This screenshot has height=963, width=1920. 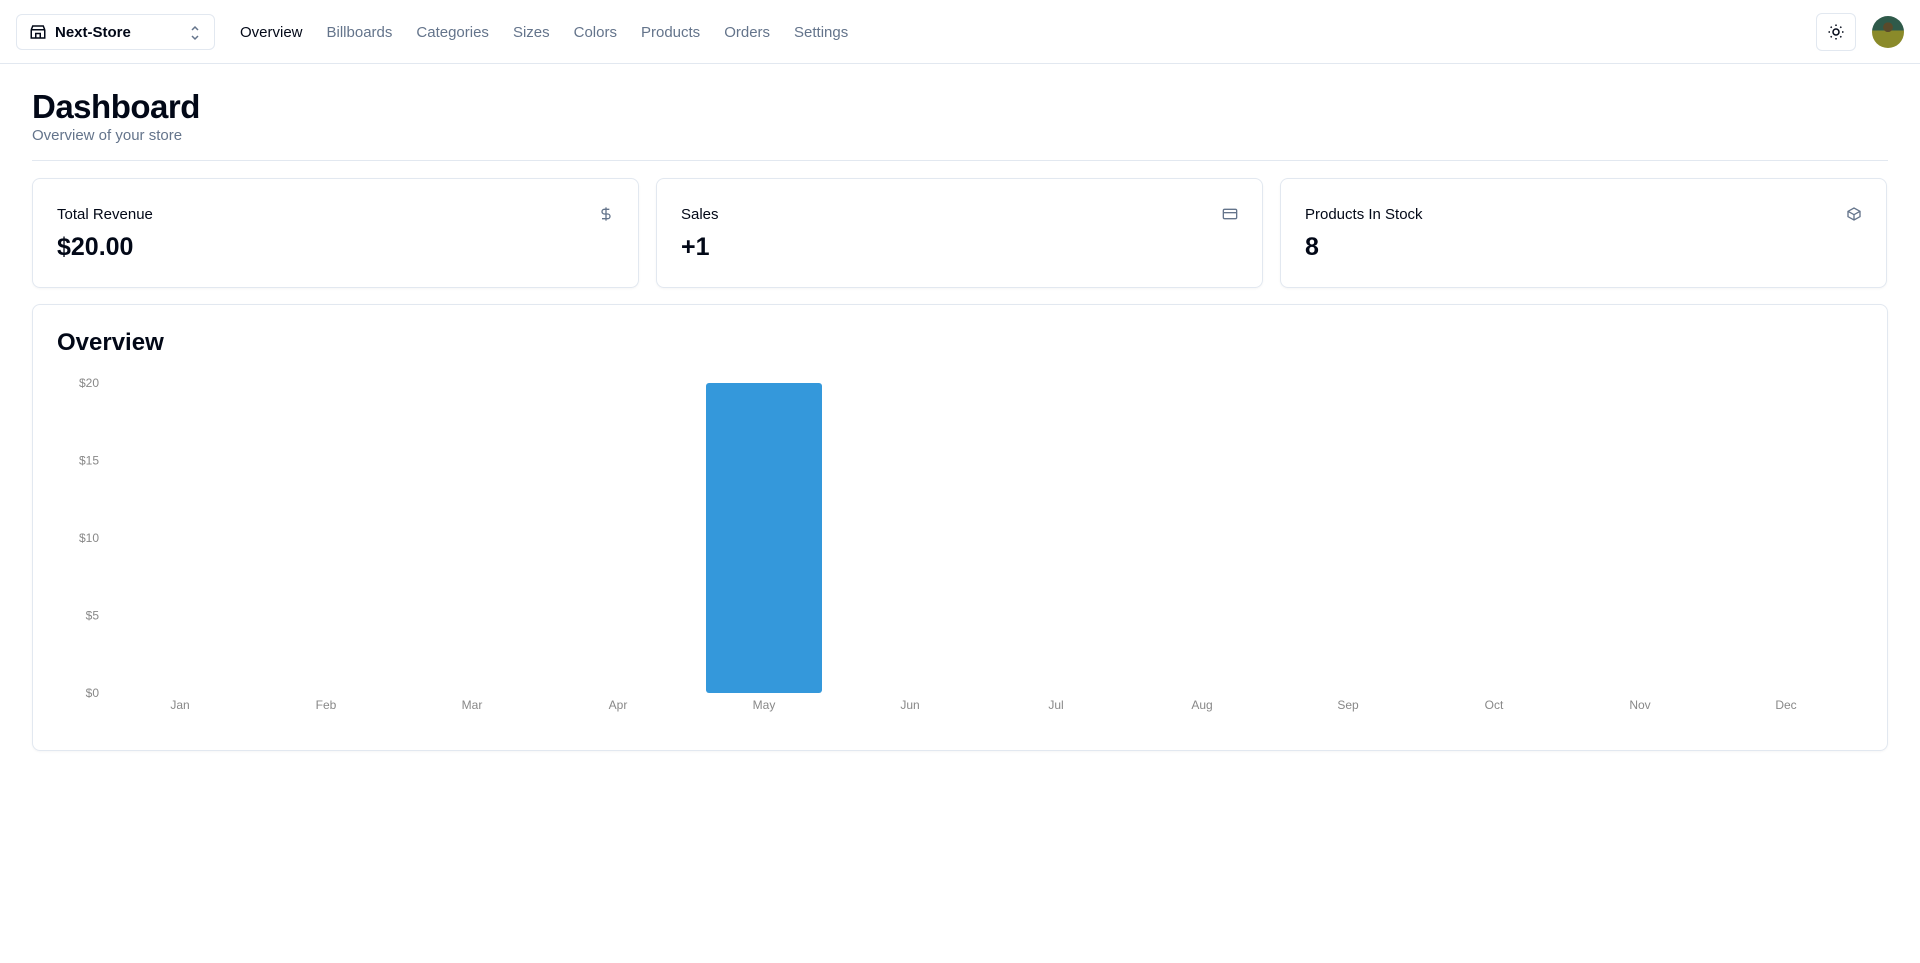 I want to click on products-in-stock-card: Products In Stock 8, so click(x=1583, y=233).